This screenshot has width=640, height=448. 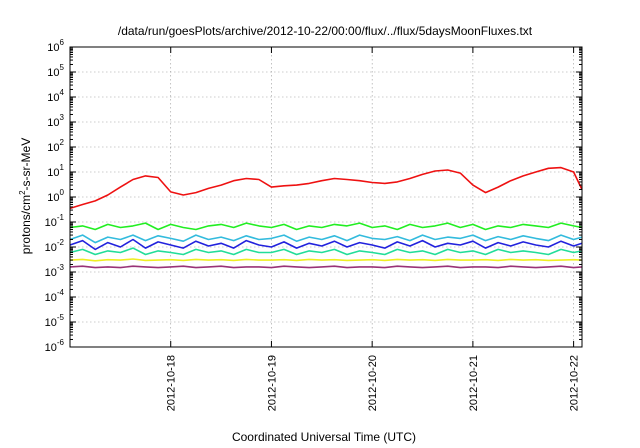 I want to click on y-axis-label-sup: 2, so click(x=22, y=192).